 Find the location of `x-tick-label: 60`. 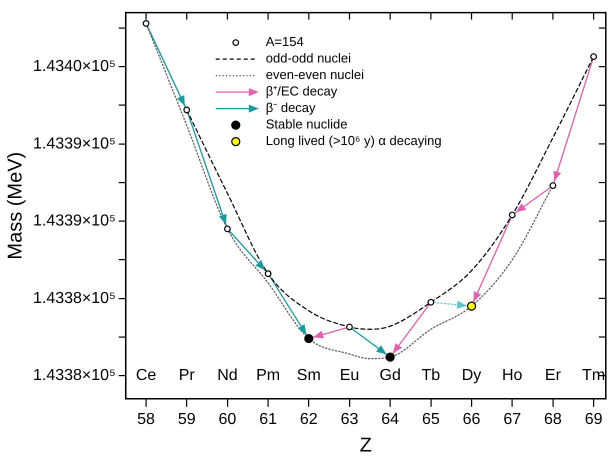

x-tick-label: 60 is located at coordinates (227, 419).